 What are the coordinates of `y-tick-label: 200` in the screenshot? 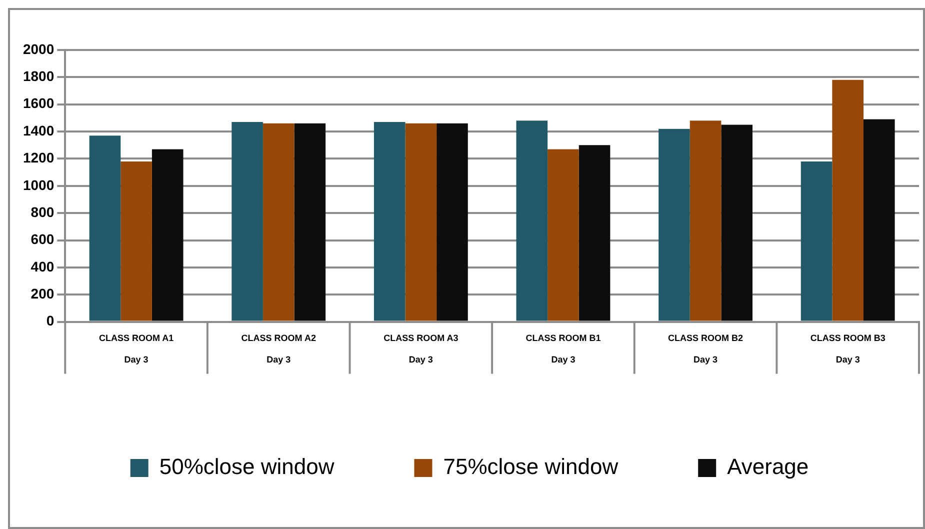 It's located at (42, 293).